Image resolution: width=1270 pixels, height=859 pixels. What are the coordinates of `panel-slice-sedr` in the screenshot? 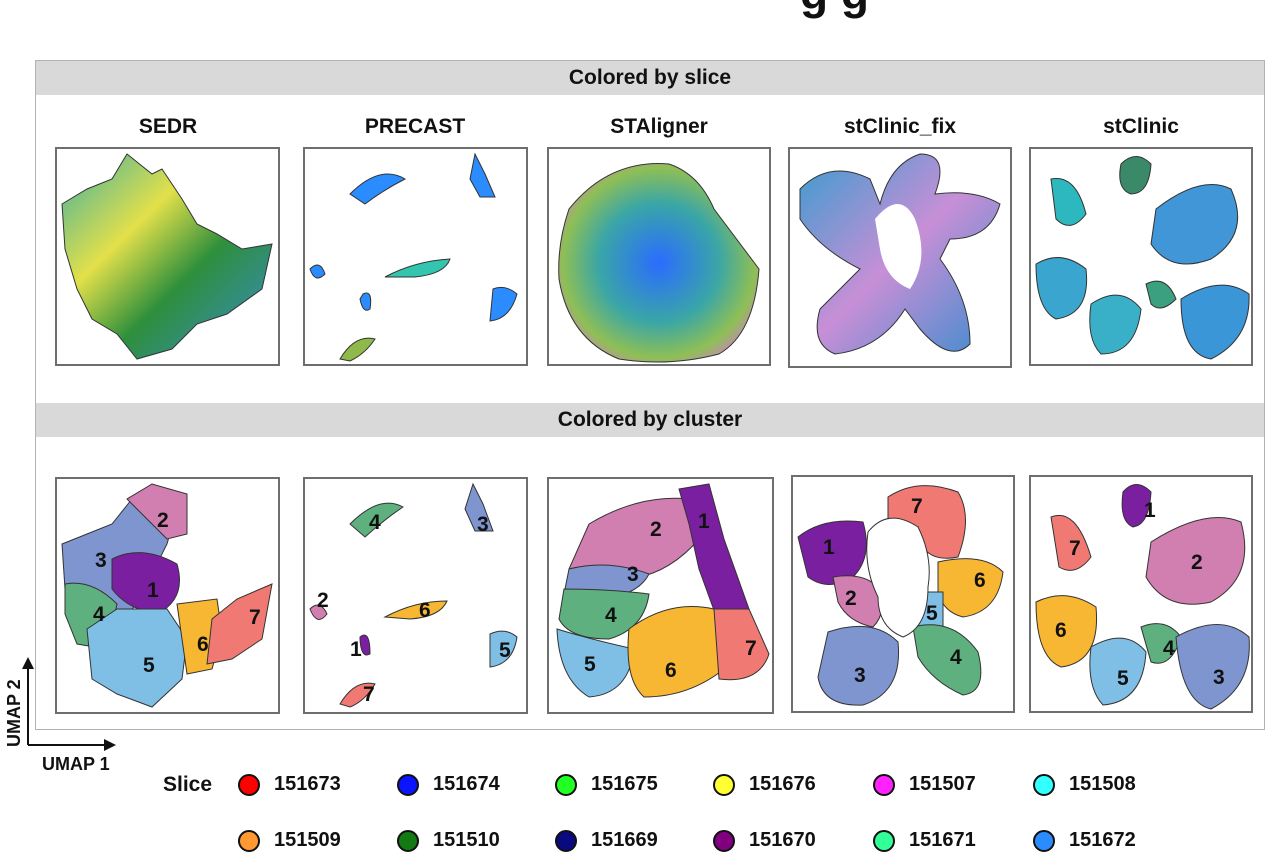 It's located at (167, 256).